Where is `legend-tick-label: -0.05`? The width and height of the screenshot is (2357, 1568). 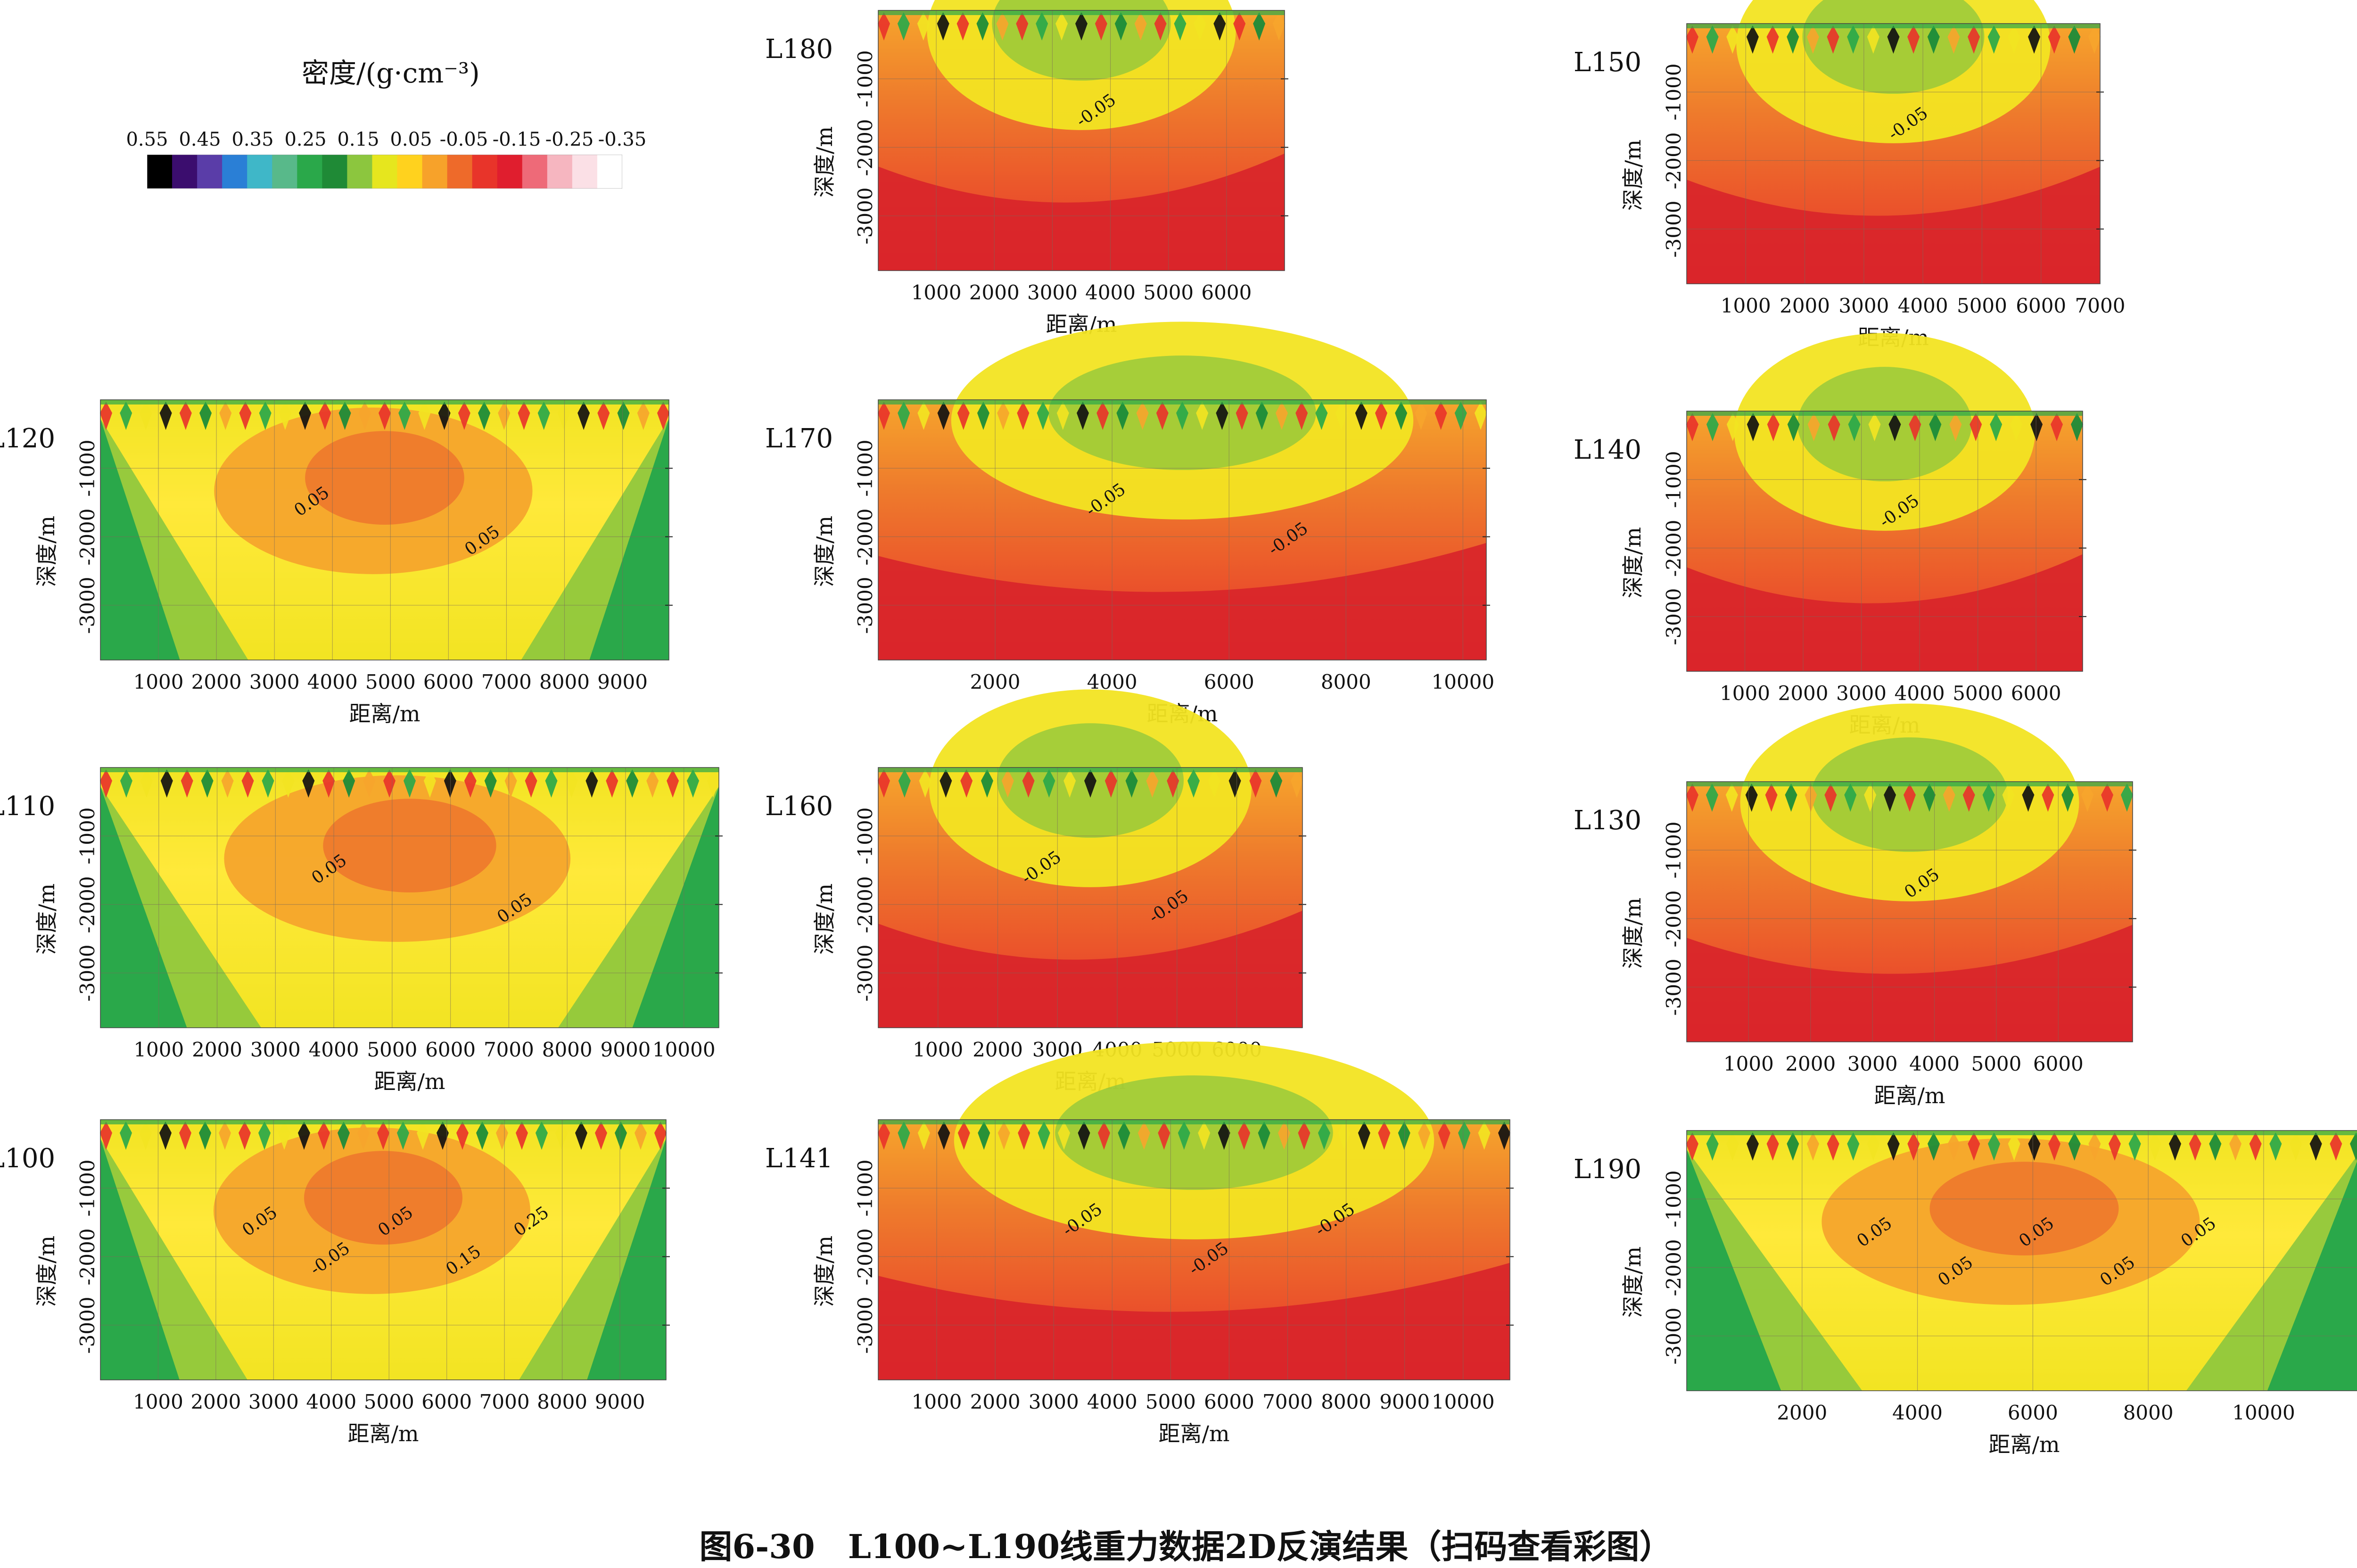
legend-tick-label: -0.05 is located at coordinates (463, 139).